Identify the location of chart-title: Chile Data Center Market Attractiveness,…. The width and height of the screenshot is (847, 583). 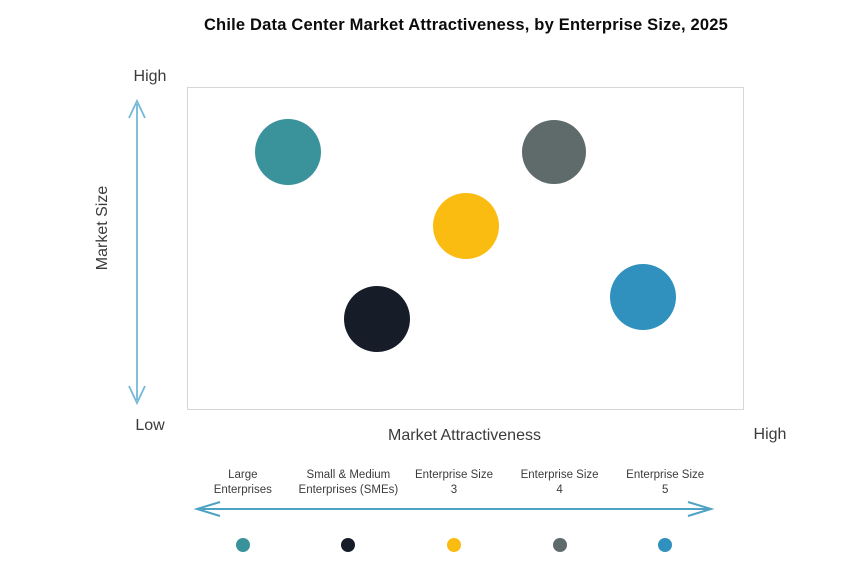
(466, 25).